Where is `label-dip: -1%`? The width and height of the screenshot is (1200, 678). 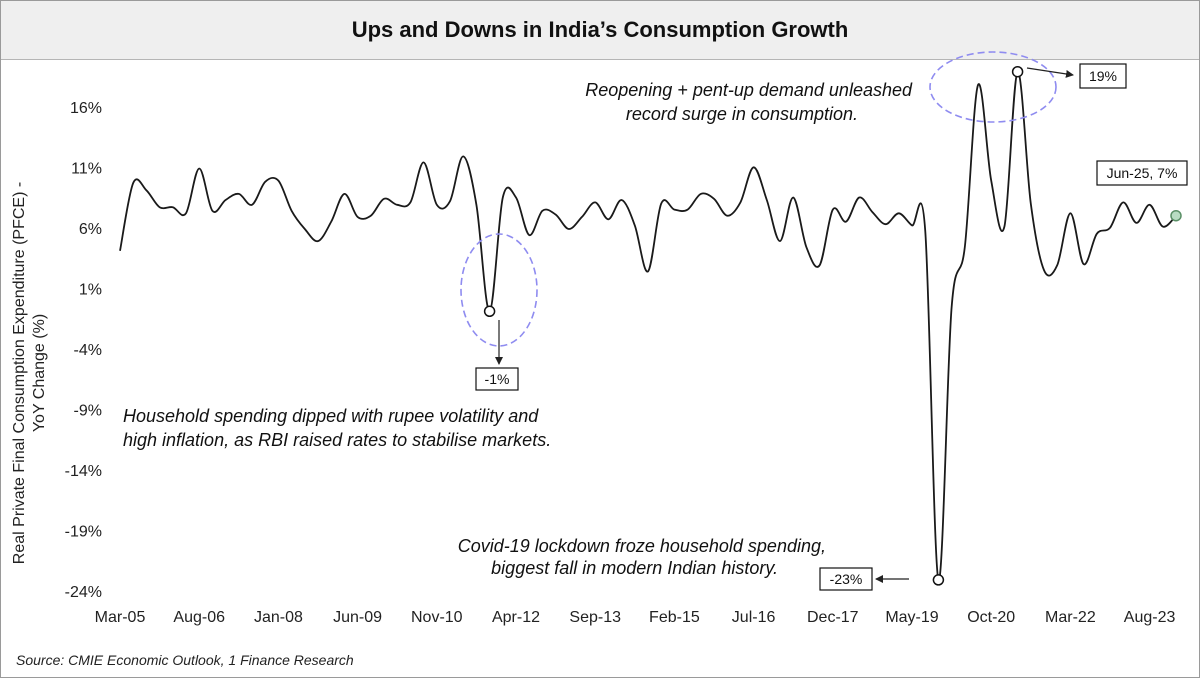
label-dip: -1% is located at coordinates (497, 379).